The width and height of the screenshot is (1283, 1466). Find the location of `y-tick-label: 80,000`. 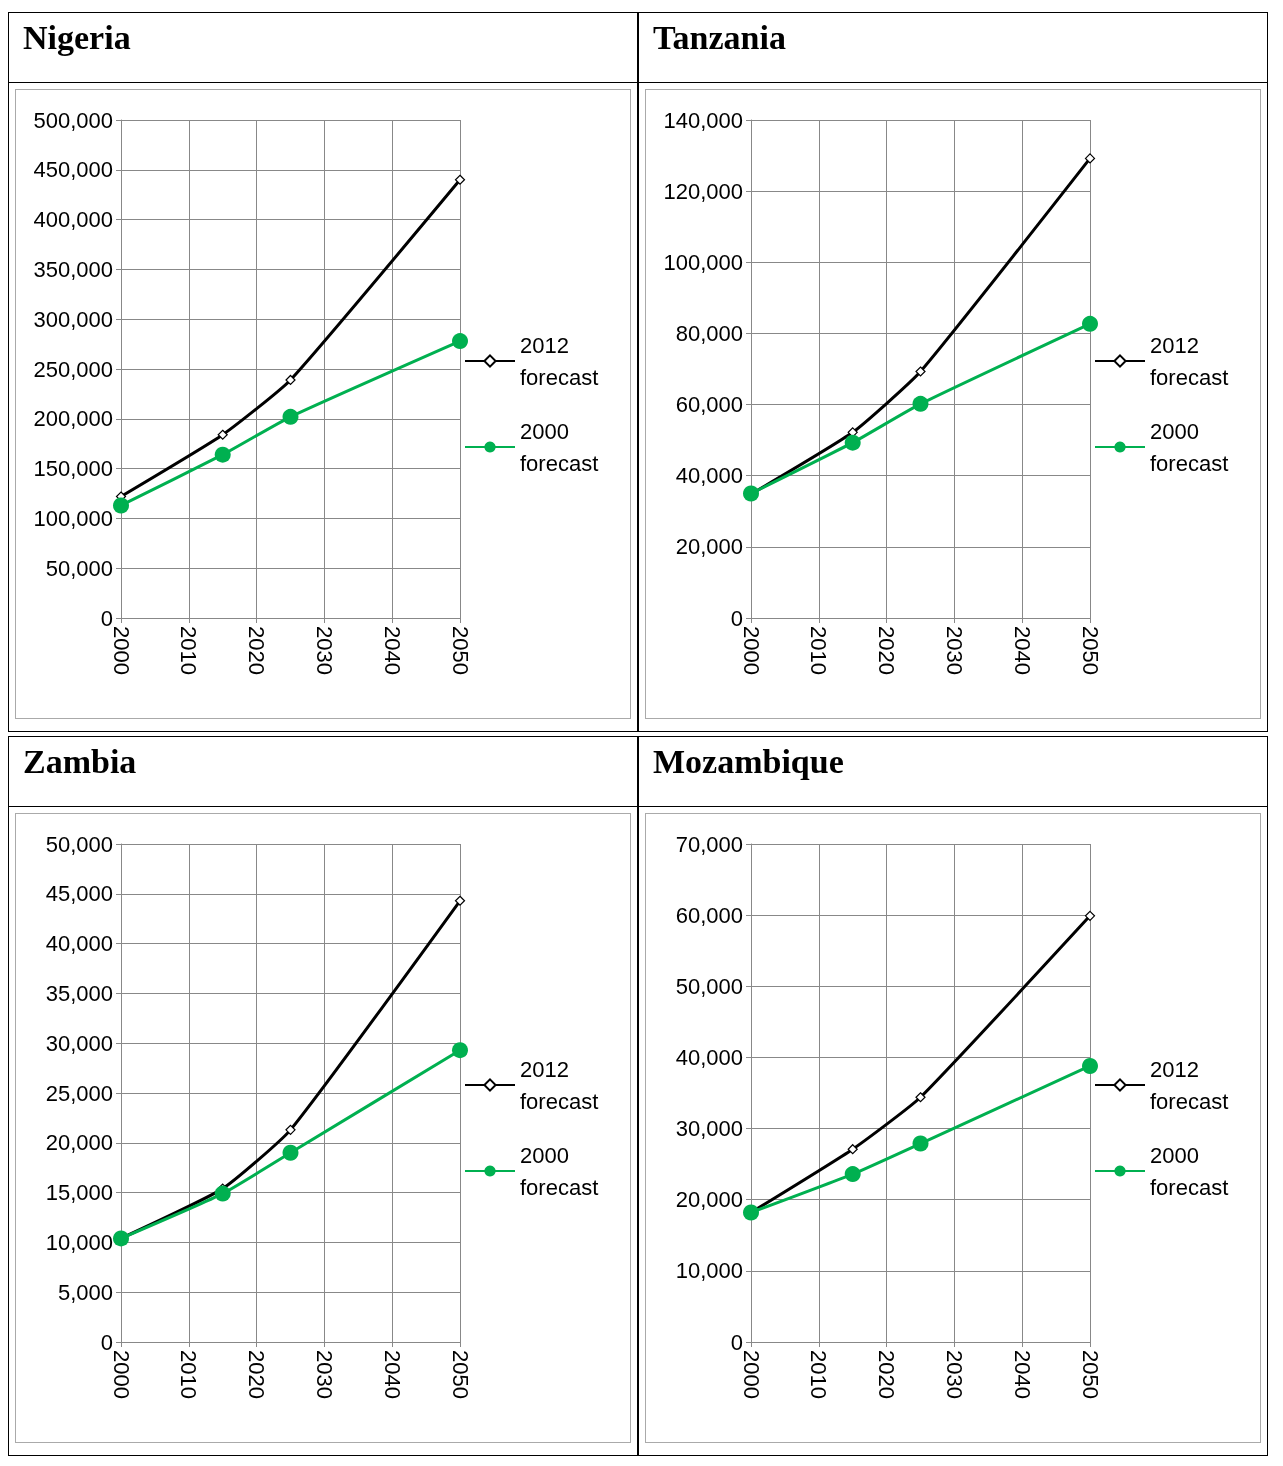

y-tick-label: 80,000 is located at coordinates (709, 333).